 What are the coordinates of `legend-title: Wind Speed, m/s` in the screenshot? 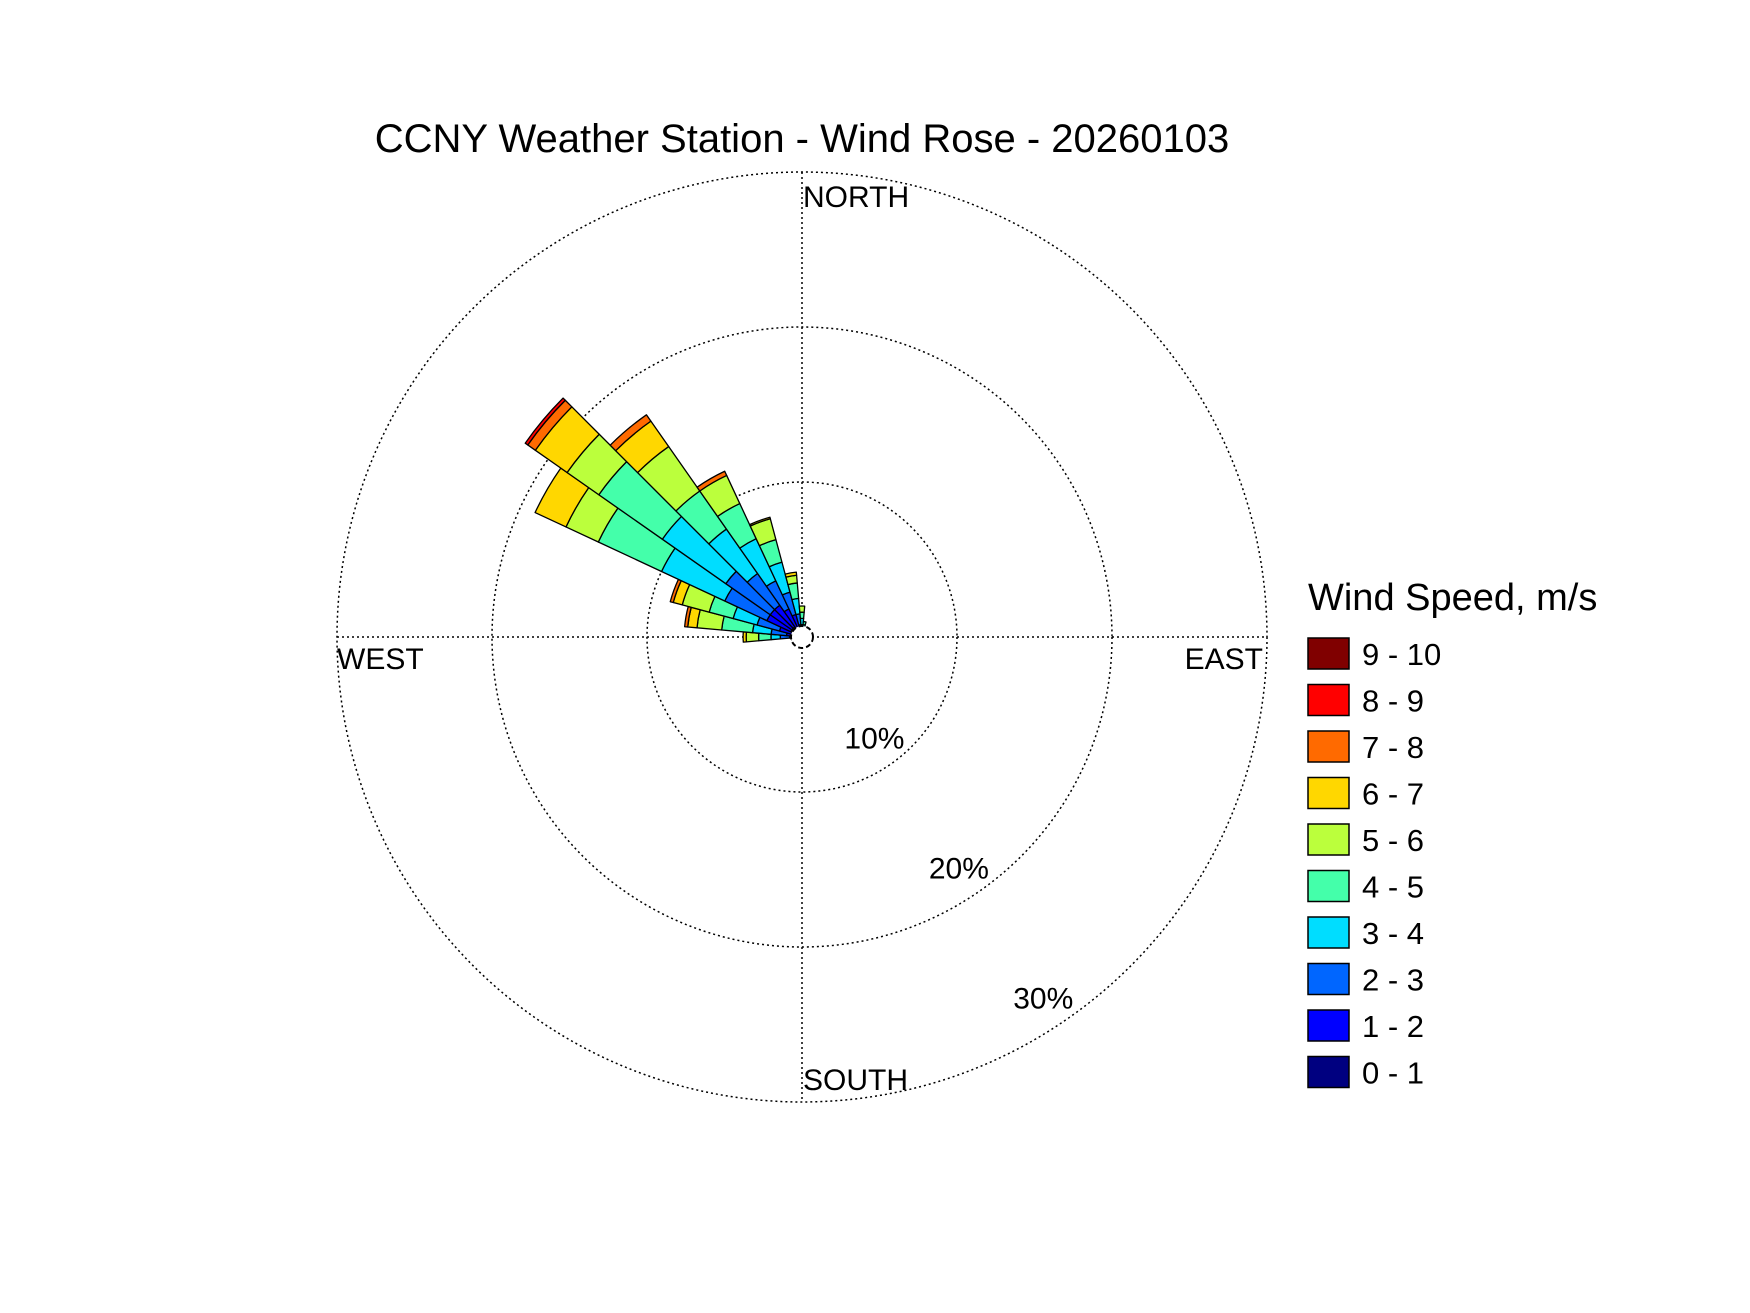 It's located at (1452, 598).